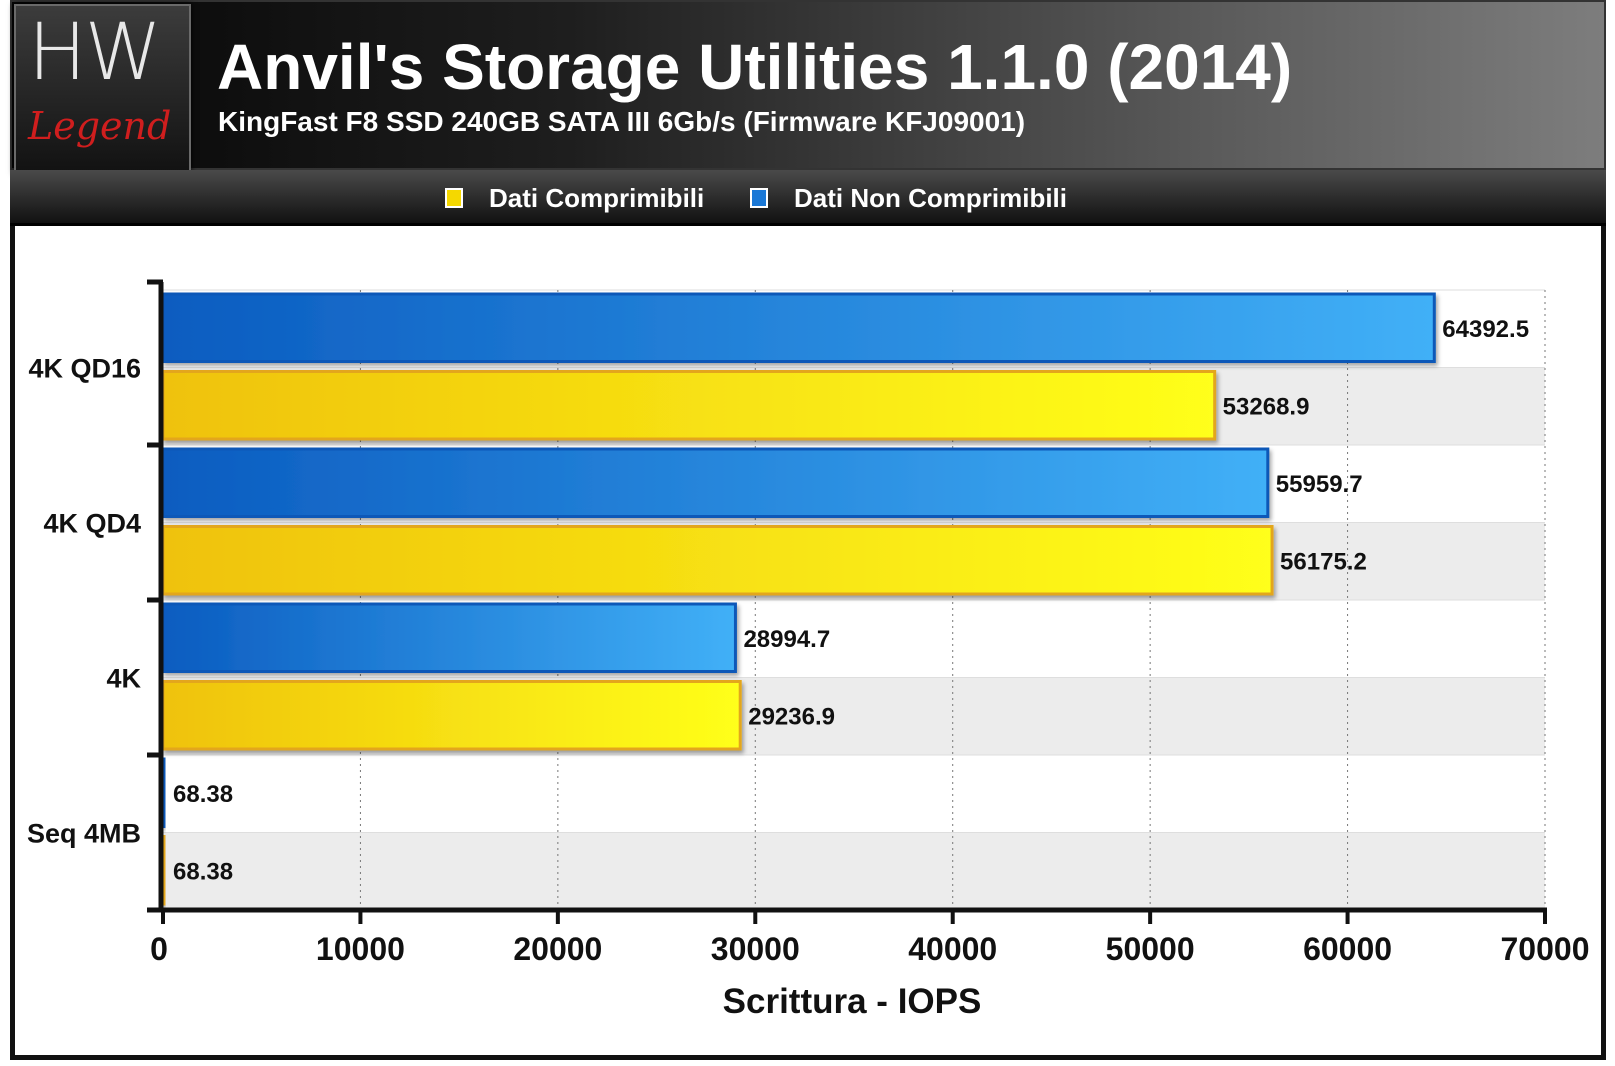 The height and width of the screenshot is (1066, 1615). Describe the element at coordinates (1150, 949) in the screenshot. I see `x-tick-label: 50000` at that location.